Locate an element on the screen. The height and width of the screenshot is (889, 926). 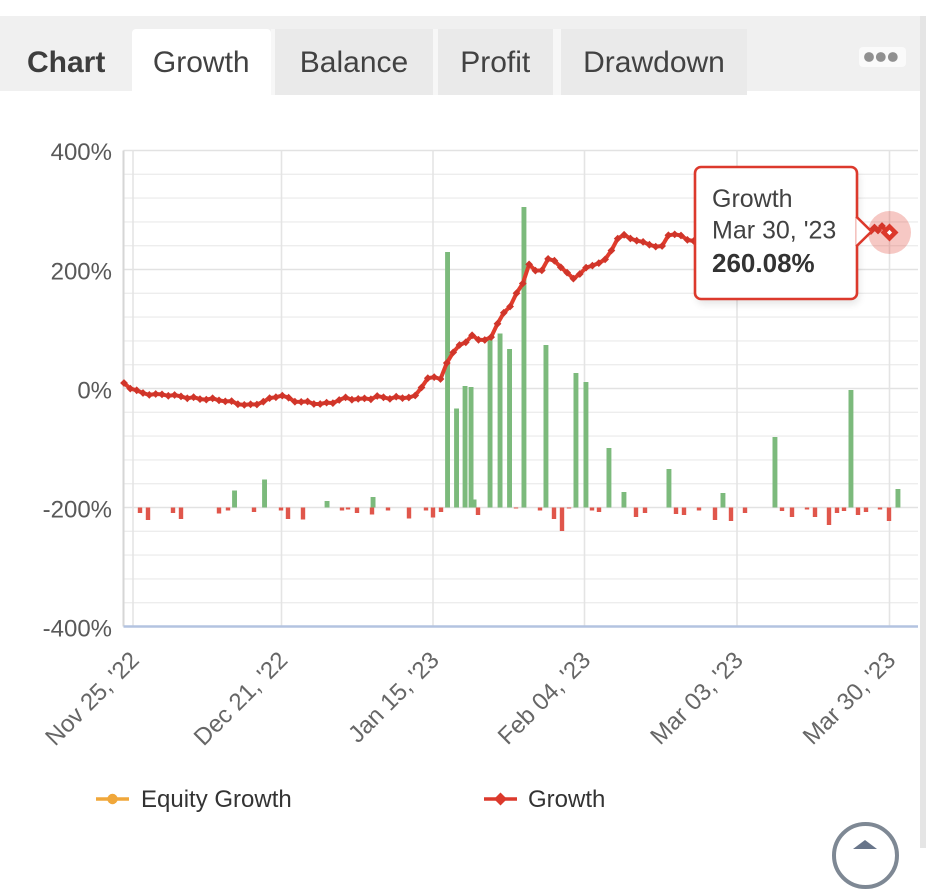
svg-text: 400% is located at coordinates (81, 152).